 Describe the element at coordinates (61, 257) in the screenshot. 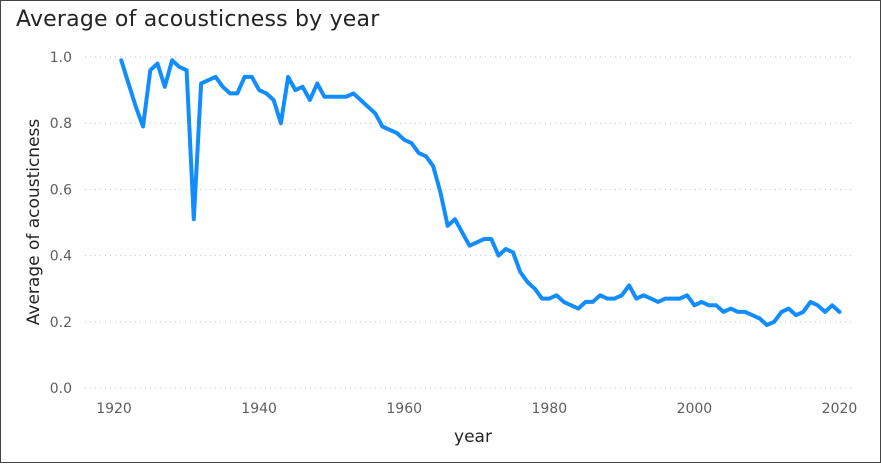

I see `y-tick-label: 0.4` at that location.